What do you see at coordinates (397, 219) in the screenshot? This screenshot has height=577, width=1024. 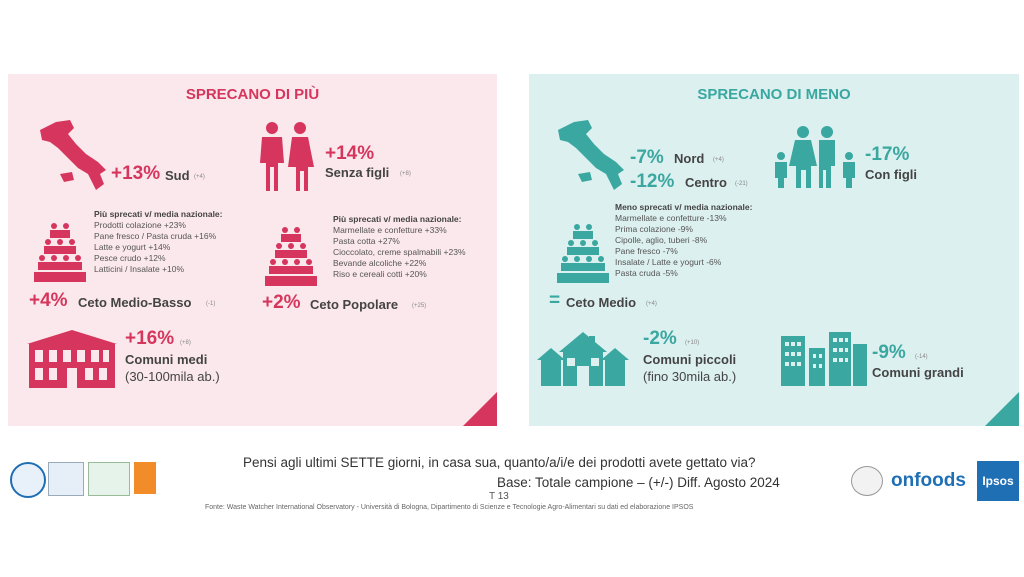 I see `list2-header: Più sprecati v/ media nazionale:` at bounding box center [397, 219].